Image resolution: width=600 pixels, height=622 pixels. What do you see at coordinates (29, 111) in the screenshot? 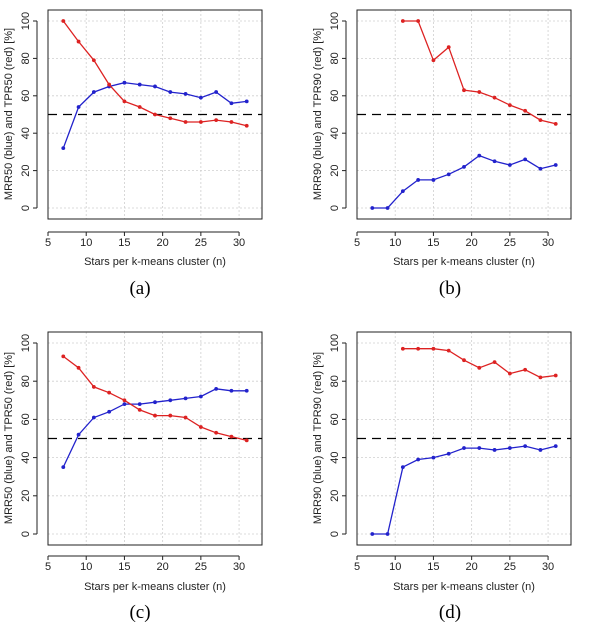
I see `y-axis: 0 20 40 60 80 100` at bounding box center [29, 111].